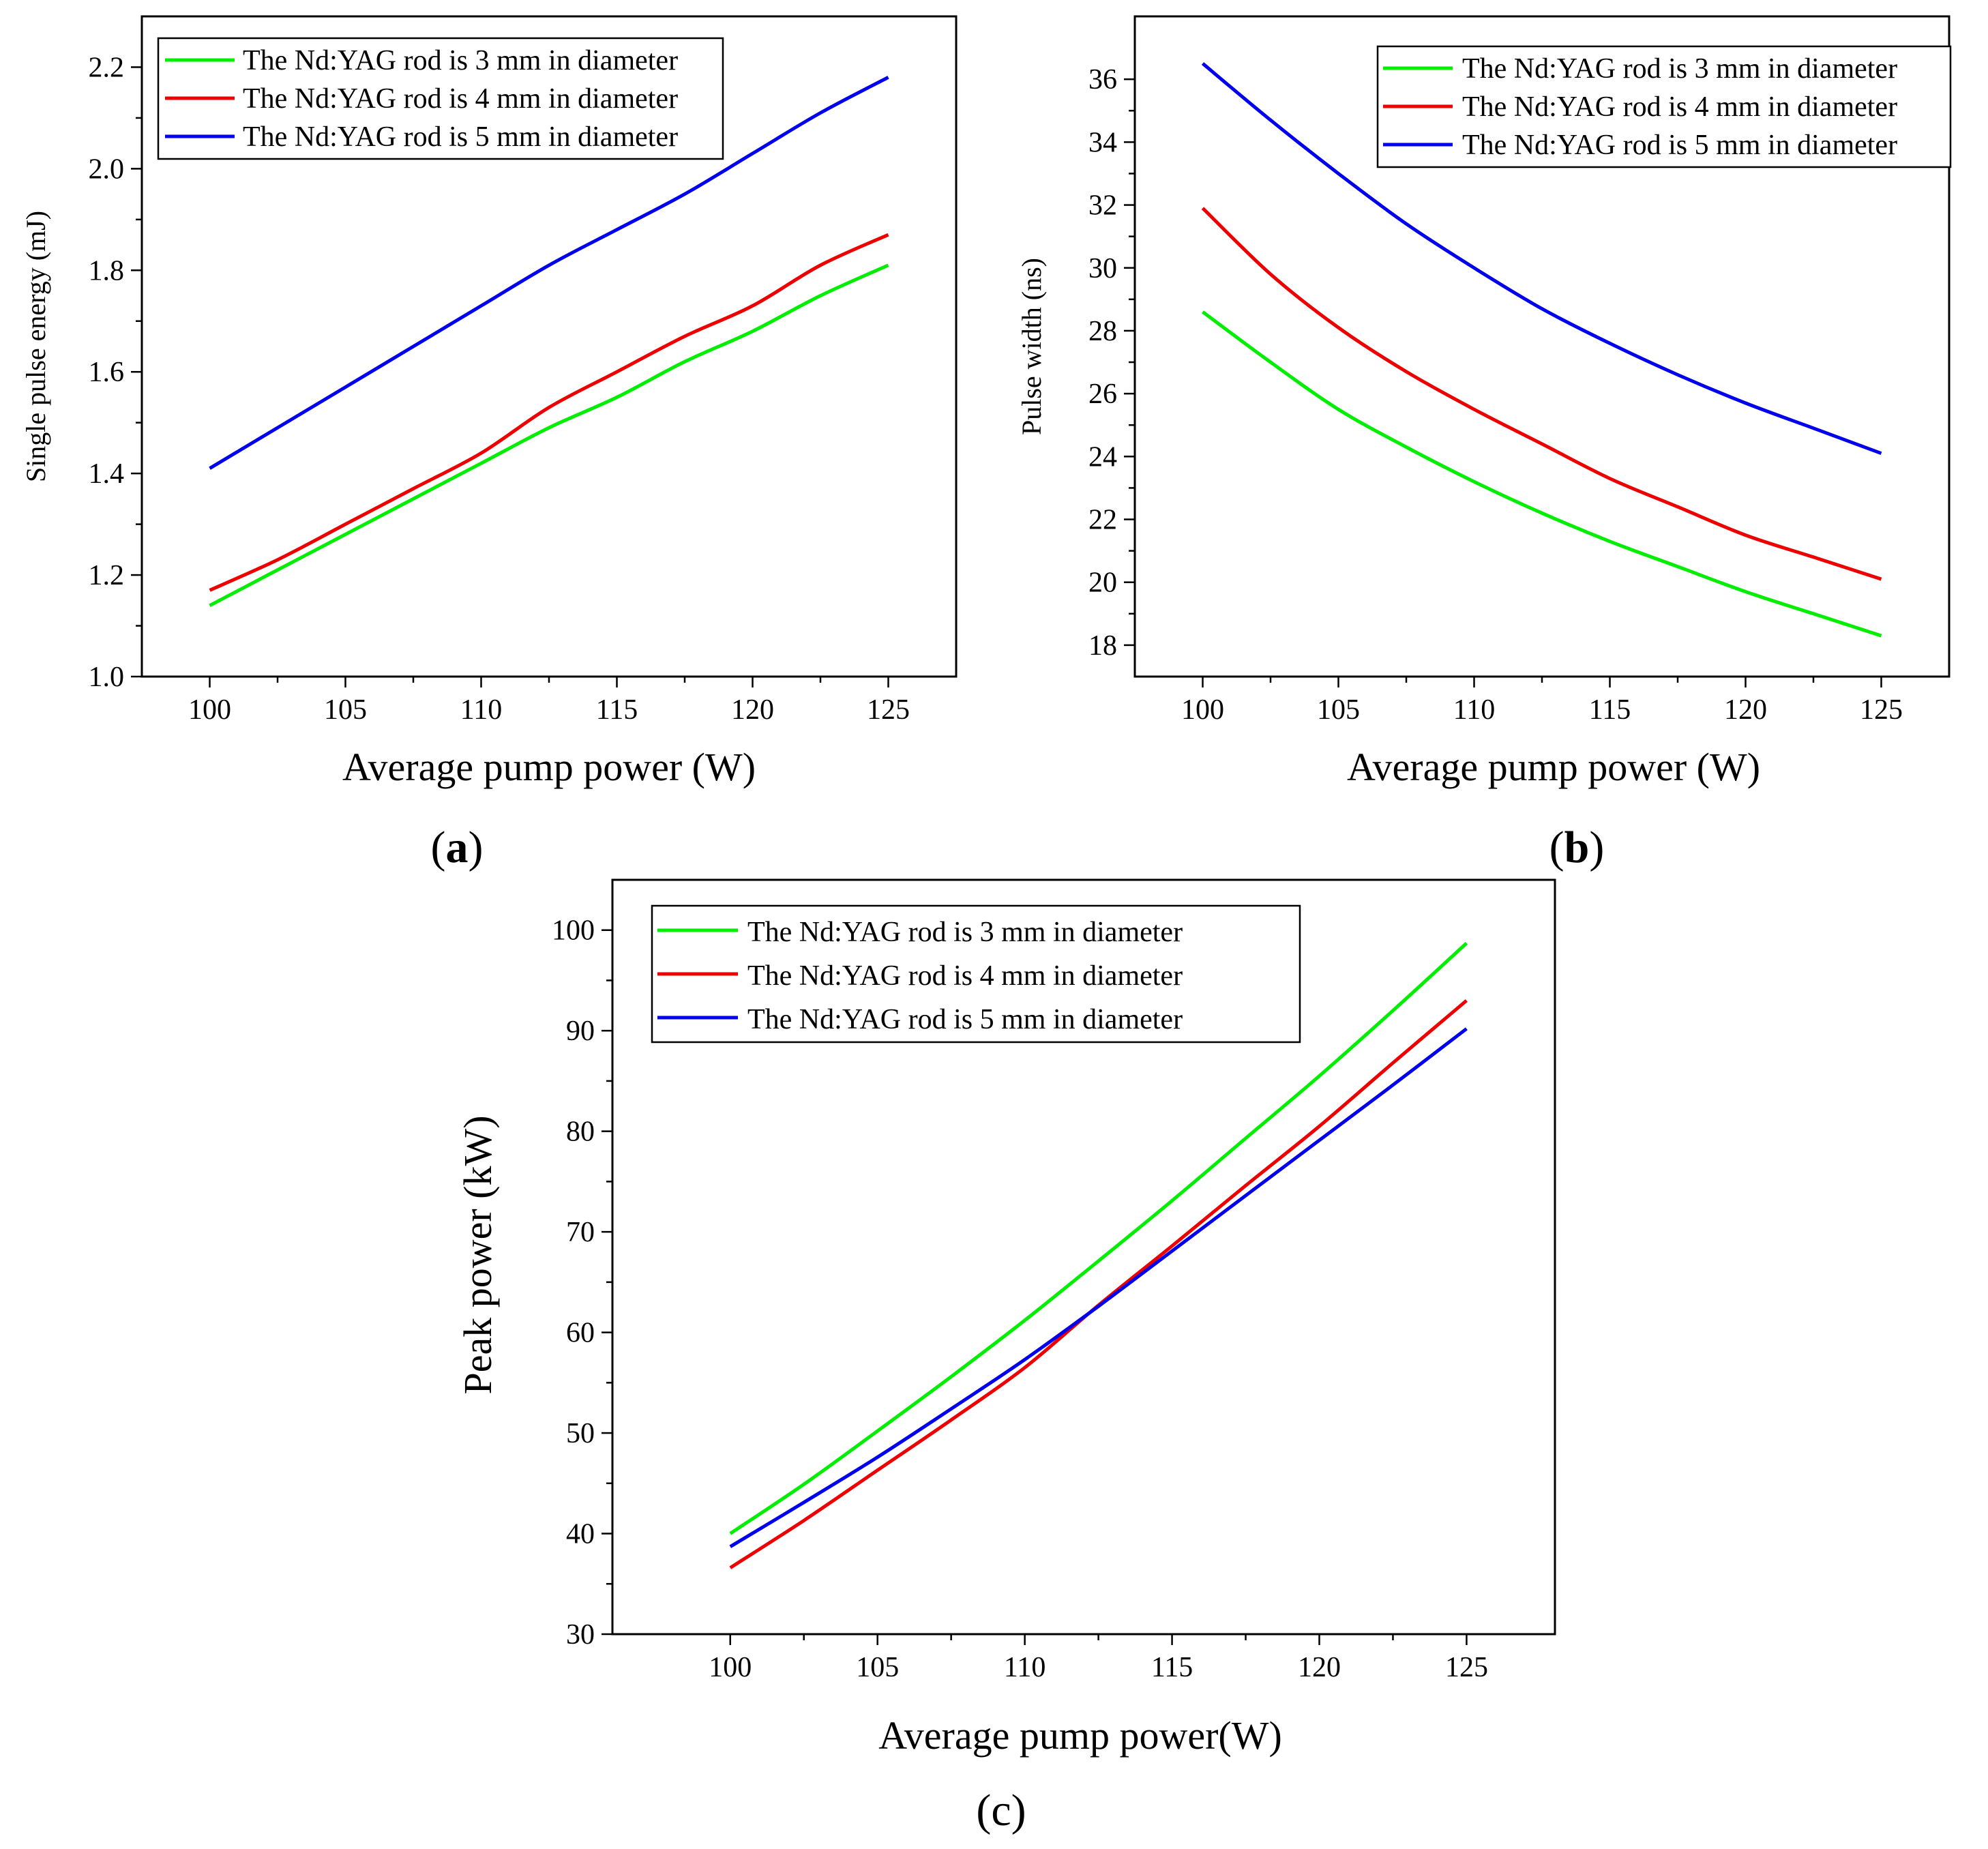  I want to click on y-axis-label: Peak power (kW), so click(478, 1254).